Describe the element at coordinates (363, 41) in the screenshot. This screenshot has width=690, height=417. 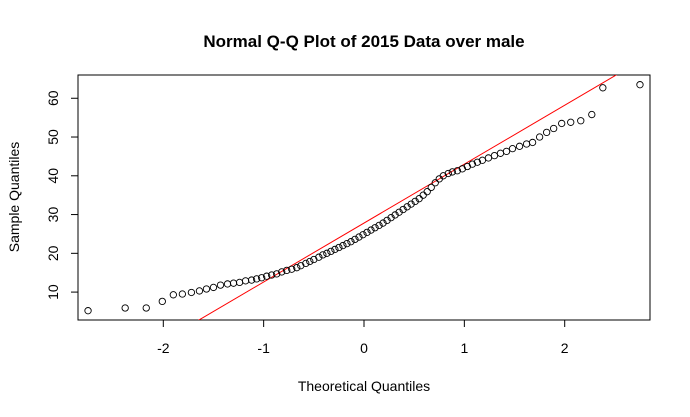
I see `chart-title: Normal Q-Q Plot of 2015 Data over male` at that location.